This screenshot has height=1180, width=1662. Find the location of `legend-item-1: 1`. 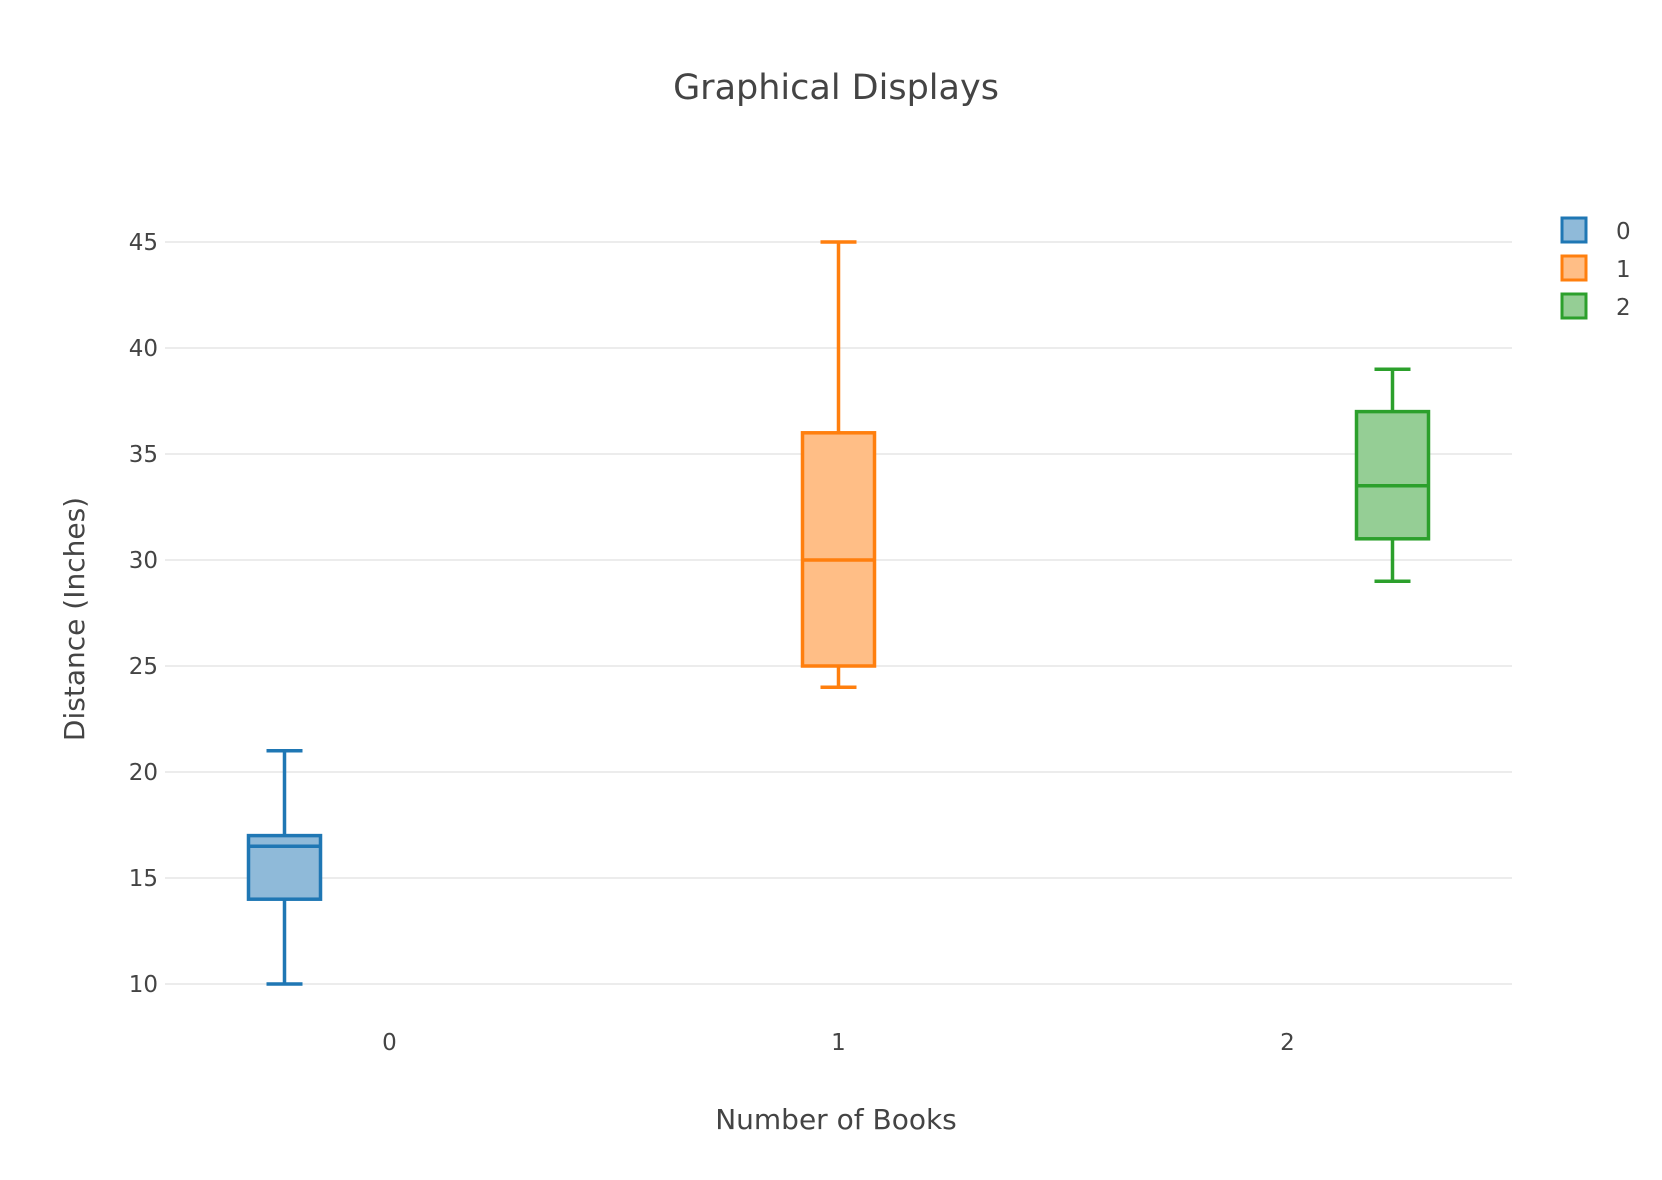

legend-item-1: 1 is located at coordinates (1595, 268).